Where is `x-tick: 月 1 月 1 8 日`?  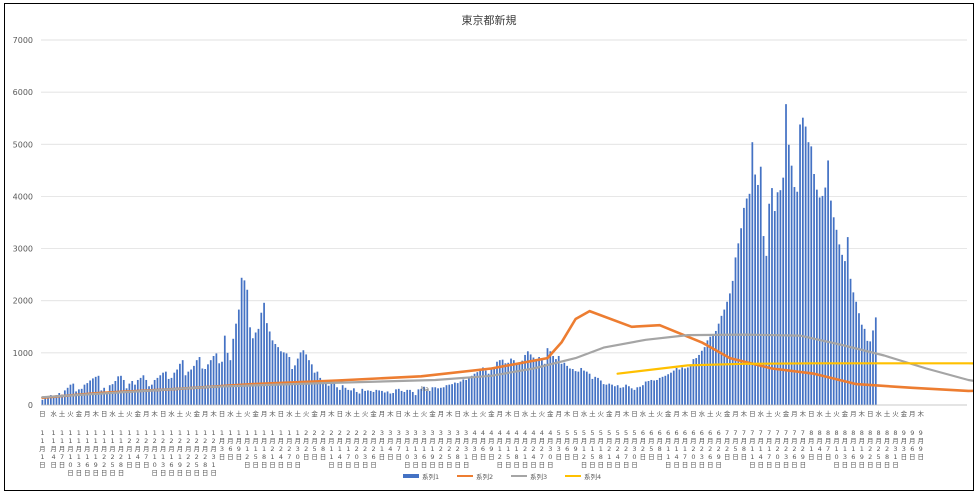
x-tick: 月 1 月 1 8 日 is located at coordinates (264, 439).